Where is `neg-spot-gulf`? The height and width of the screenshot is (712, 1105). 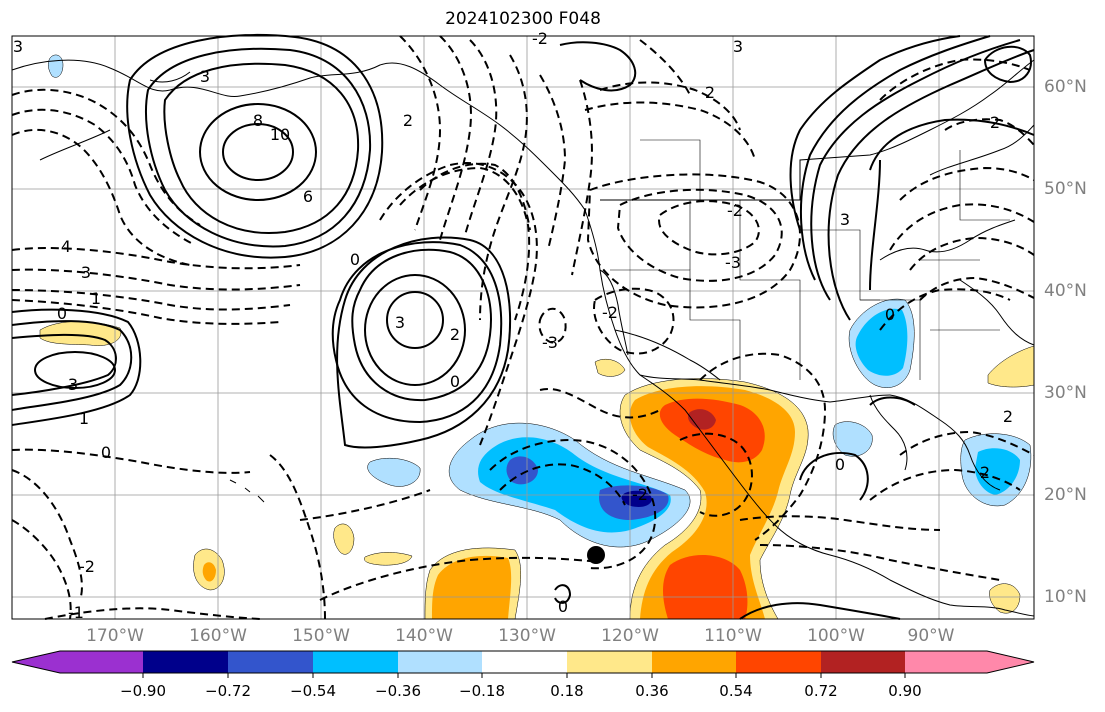 neg-spot-gulf is located at coordinates (852, 439).